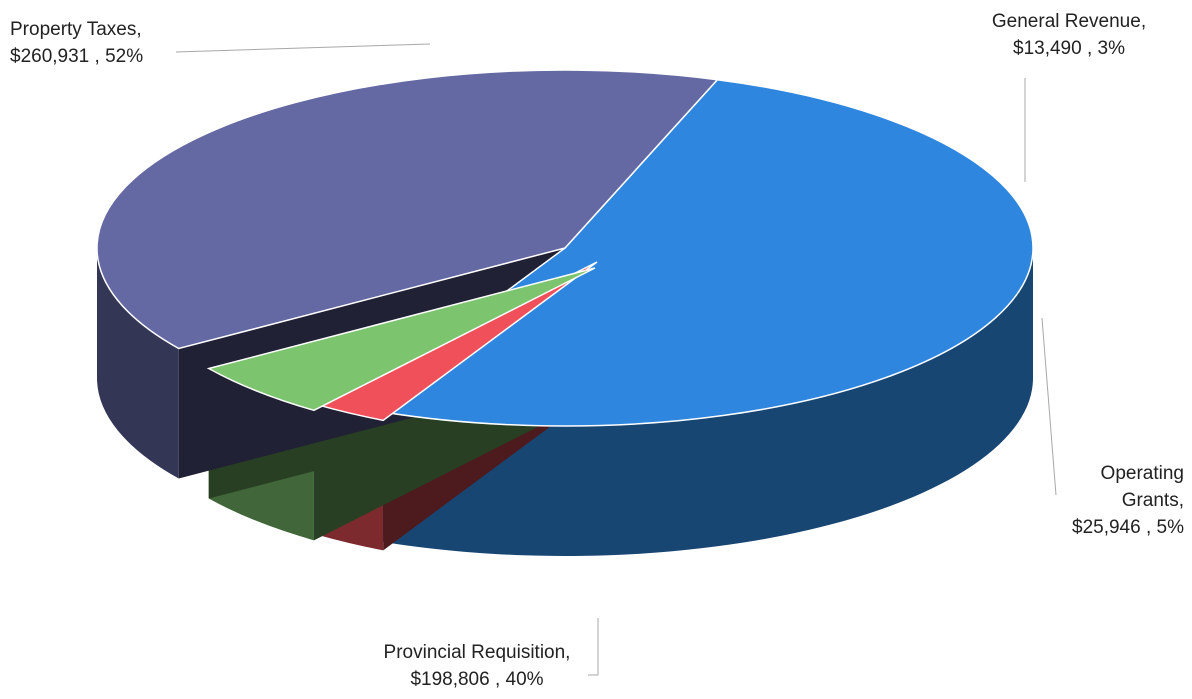 This screenshot has height=699, width=1192. What do you see at coordinates (77, 56) in the screenshot?
I see `label-value: $260,931 , 52%` at bounding box center [77, 56].